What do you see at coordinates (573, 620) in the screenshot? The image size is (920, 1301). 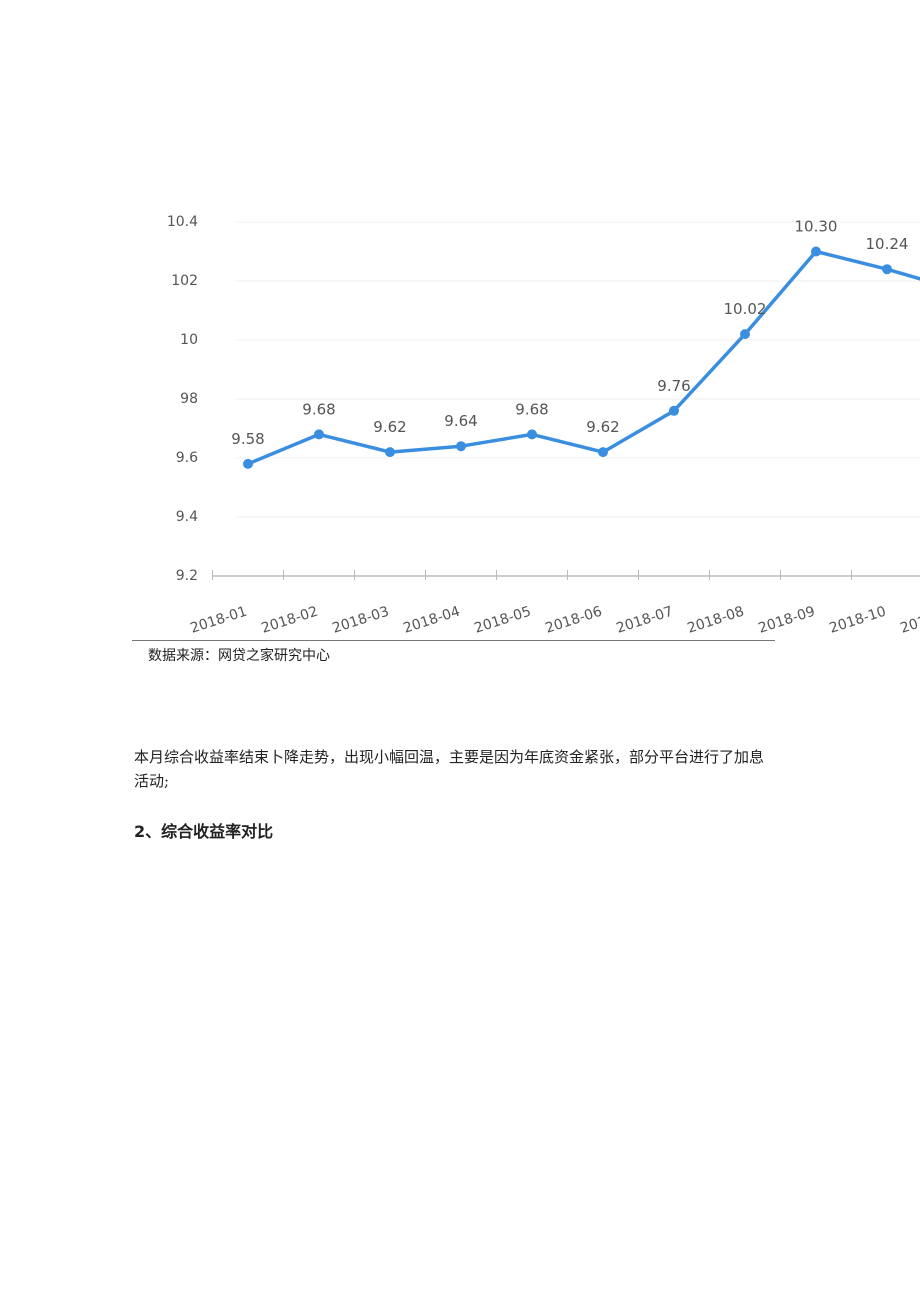 I see `x-tick-label: 2018-06` at bounding box center [573, 620].